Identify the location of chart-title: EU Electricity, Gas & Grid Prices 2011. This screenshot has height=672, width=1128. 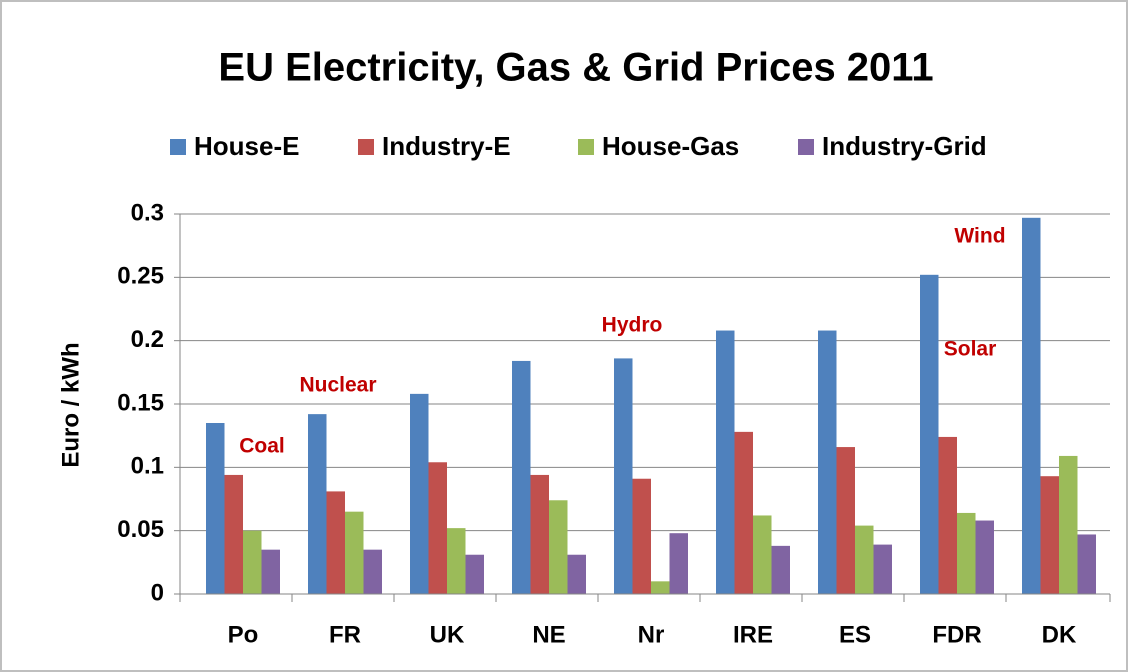
(575, 68).